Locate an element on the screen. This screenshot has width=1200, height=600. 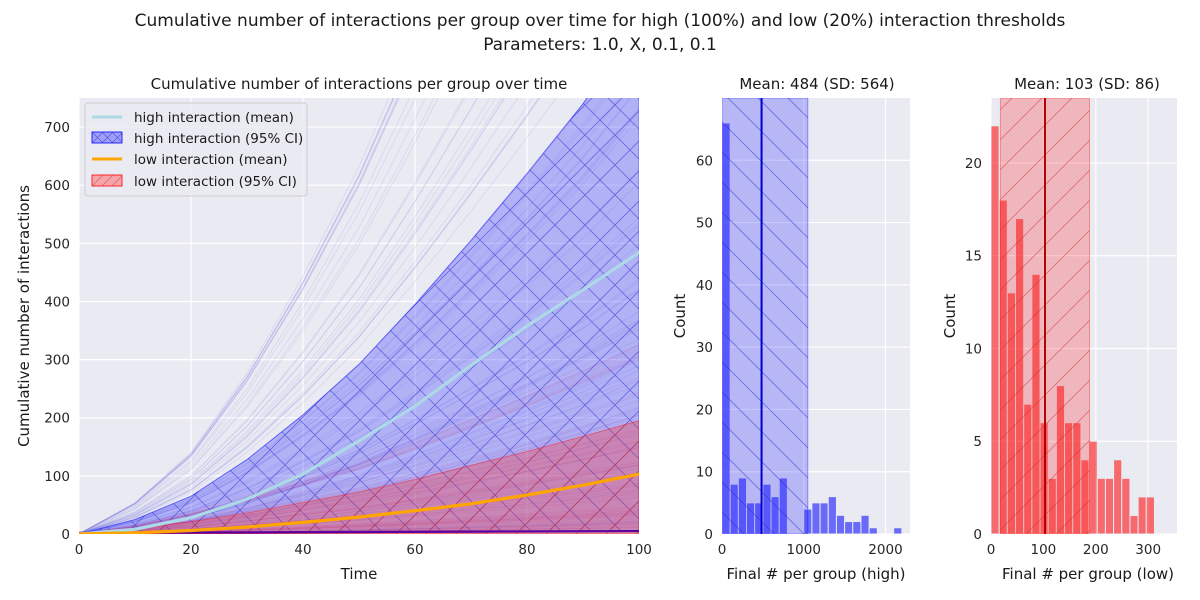
panel1-ytick-label: 30 is located at coordinates (704, 348).